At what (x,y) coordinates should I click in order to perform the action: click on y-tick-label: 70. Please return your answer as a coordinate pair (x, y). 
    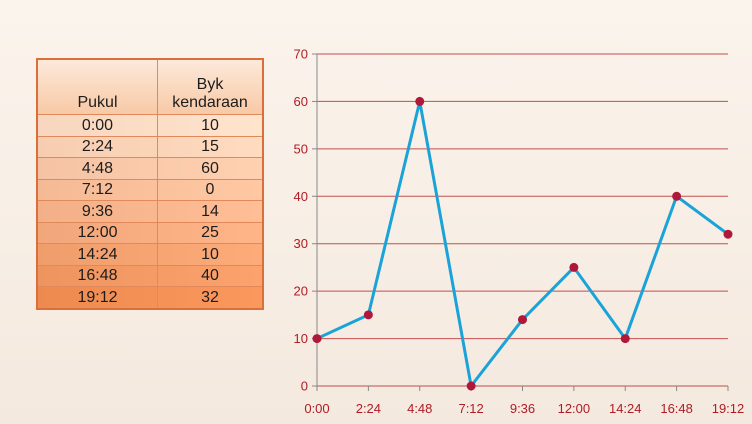
    Looking at the image, I should click on (301, 54).